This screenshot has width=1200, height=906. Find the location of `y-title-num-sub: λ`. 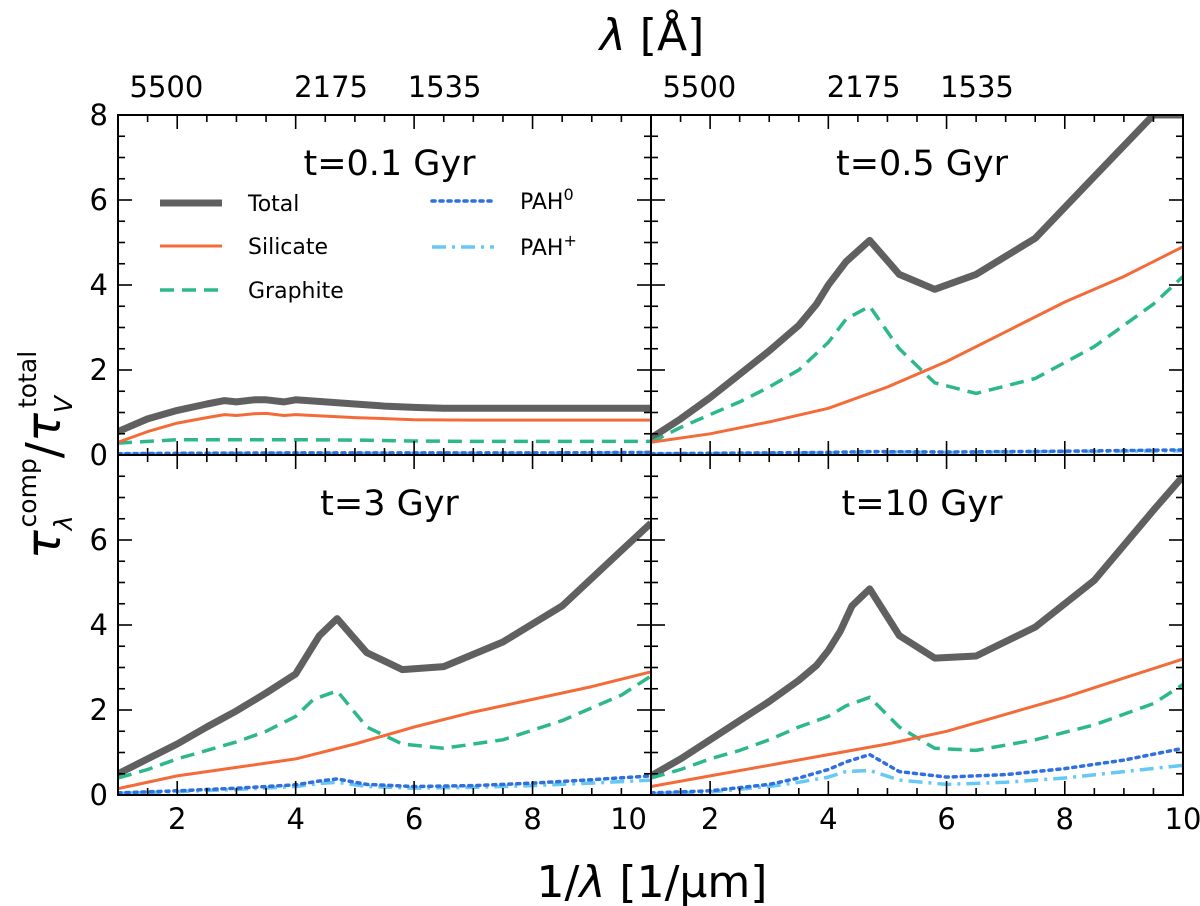

y-title-num-sub: λ is located at coordinates (63, 523).